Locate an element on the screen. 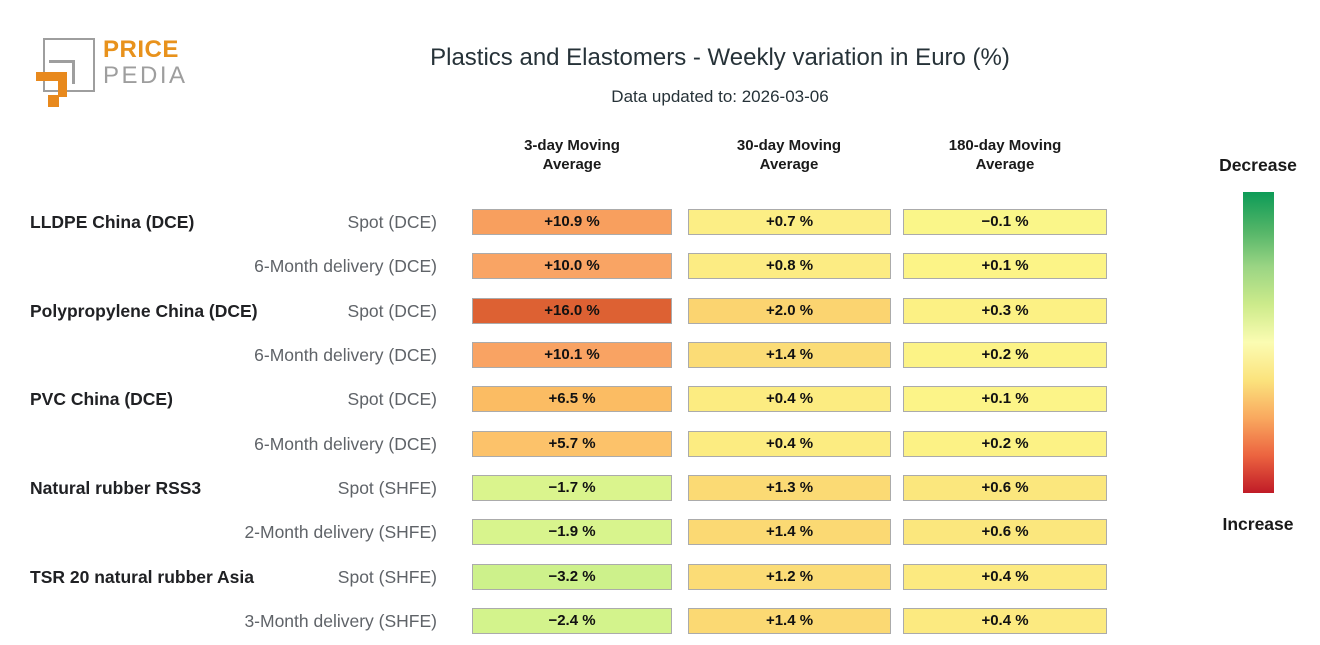  logo-square-icon is located at coordinates (69, 65).